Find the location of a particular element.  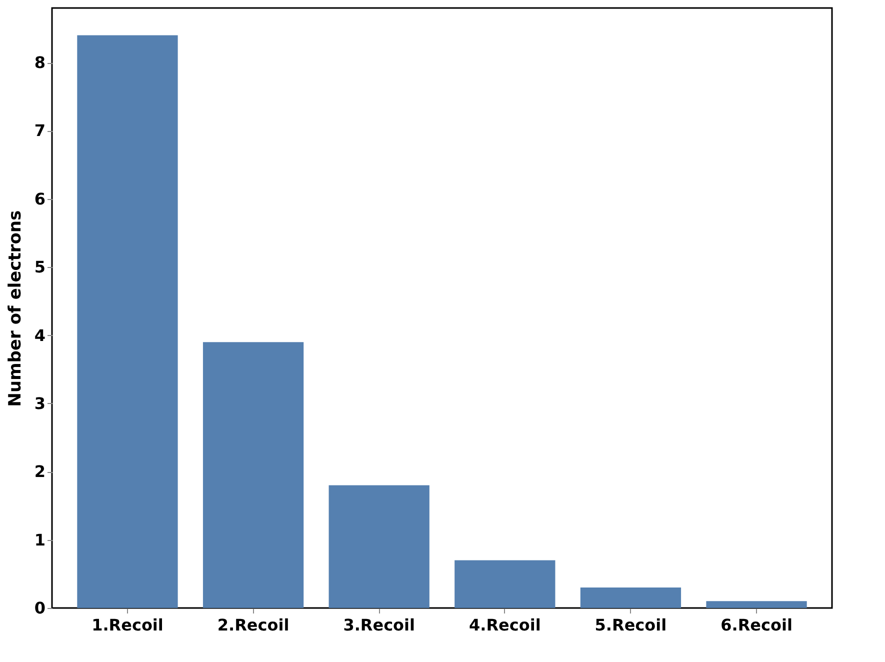

y-tick-label: 2 is located at coordinates (40, 472).